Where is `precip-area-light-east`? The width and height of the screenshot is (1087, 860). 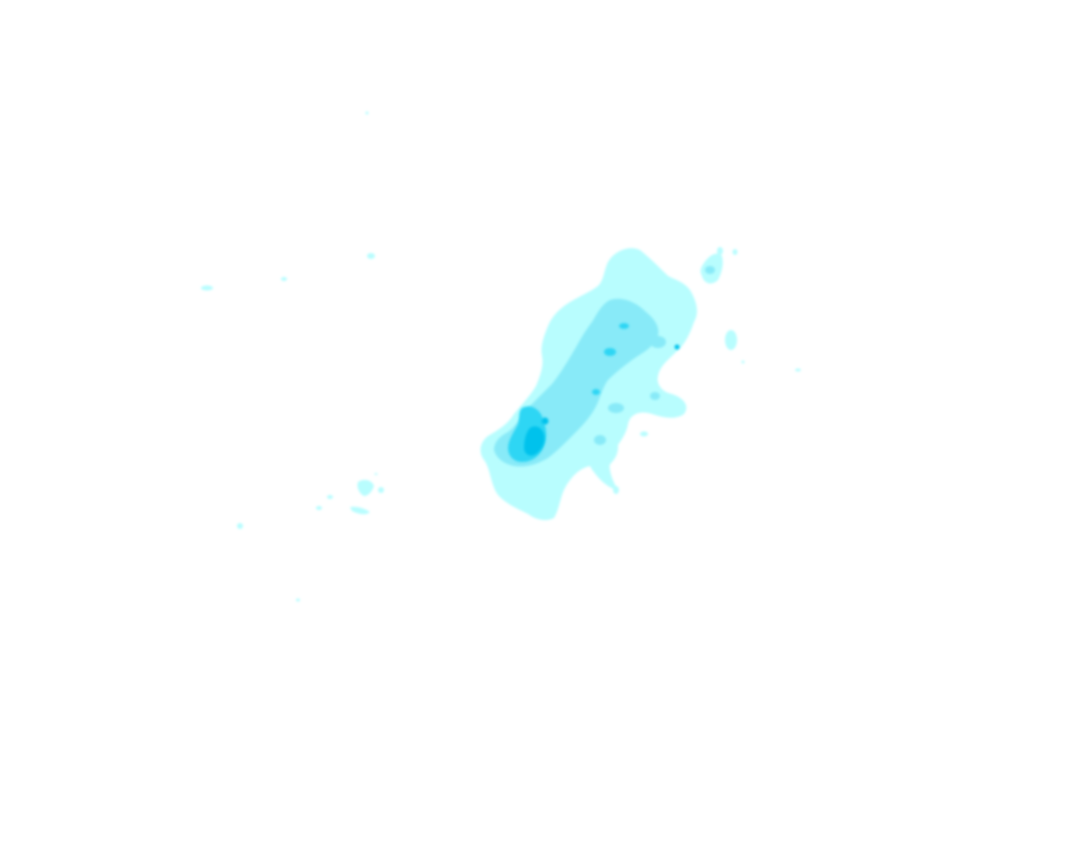 precip-area-light-east is located at coordinates (603, 454).